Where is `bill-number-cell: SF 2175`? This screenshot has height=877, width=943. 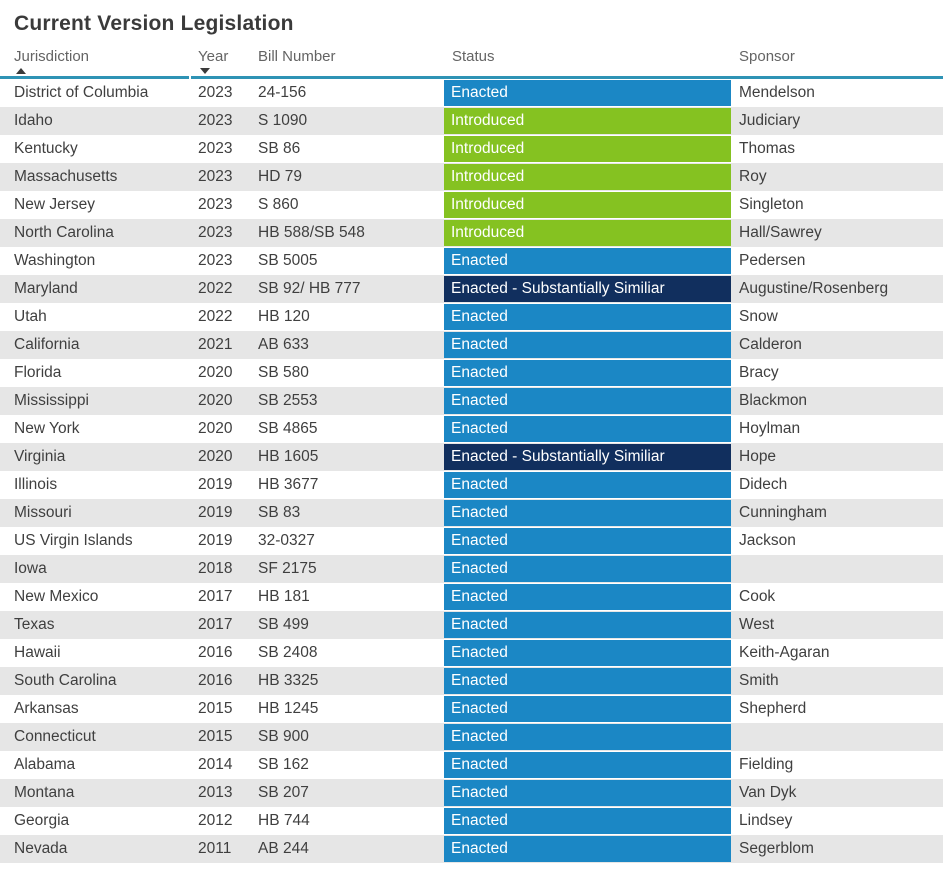 bill-number-cell: SF 2175 is located at coordinates (287, 568).